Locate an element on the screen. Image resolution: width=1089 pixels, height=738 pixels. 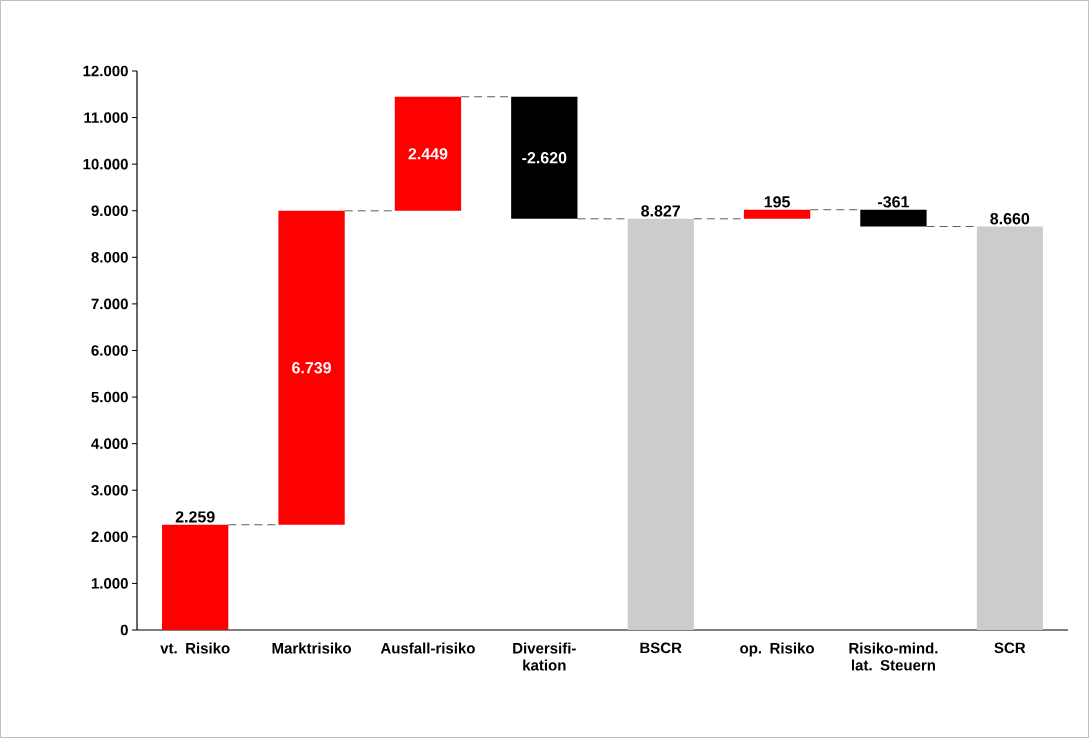
data-label: 2.449 is located at coordinates (428, 154).